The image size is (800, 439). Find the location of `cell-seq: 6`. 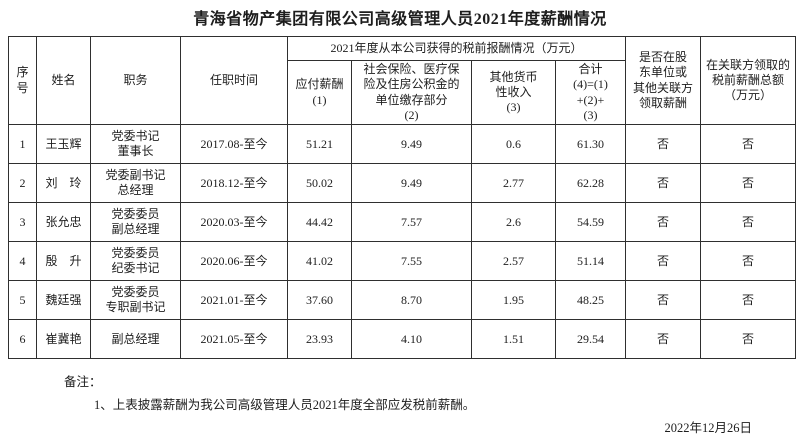

cell-seq: 6 is located at coordinates (22, 339).